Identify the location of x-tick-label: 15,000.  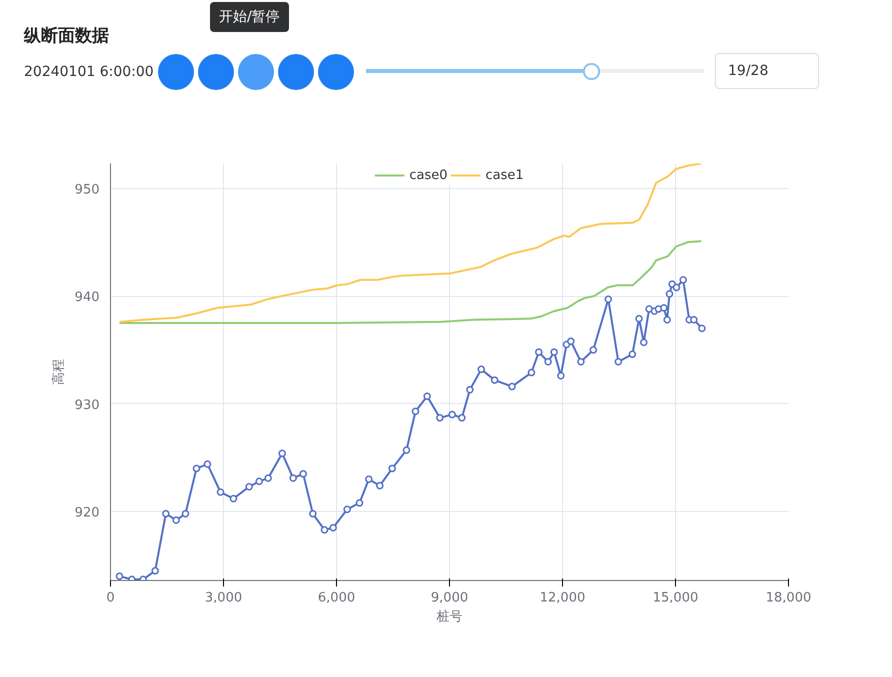
(675, 598).